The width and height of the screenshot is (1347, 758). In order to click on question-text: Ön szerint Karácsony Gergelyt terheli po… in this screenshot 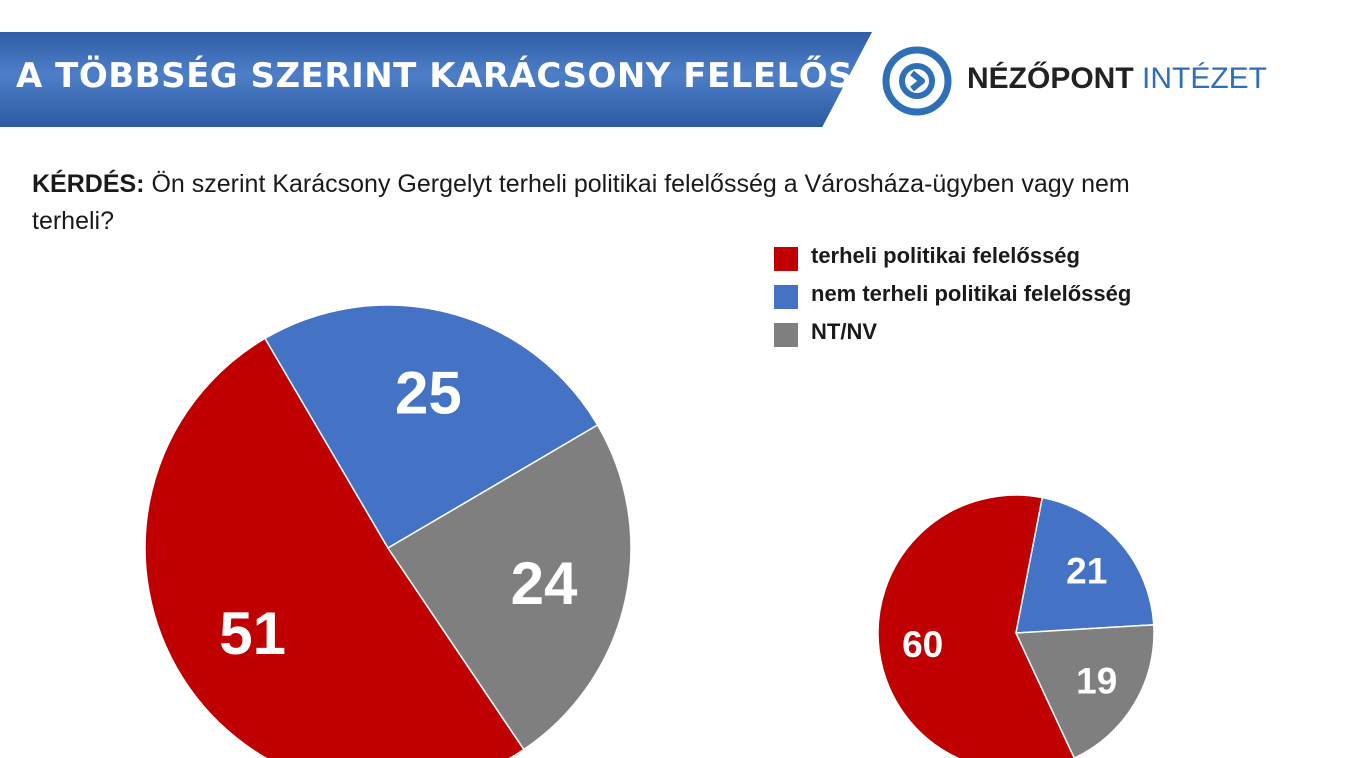, I will do `click(581, 202)`.